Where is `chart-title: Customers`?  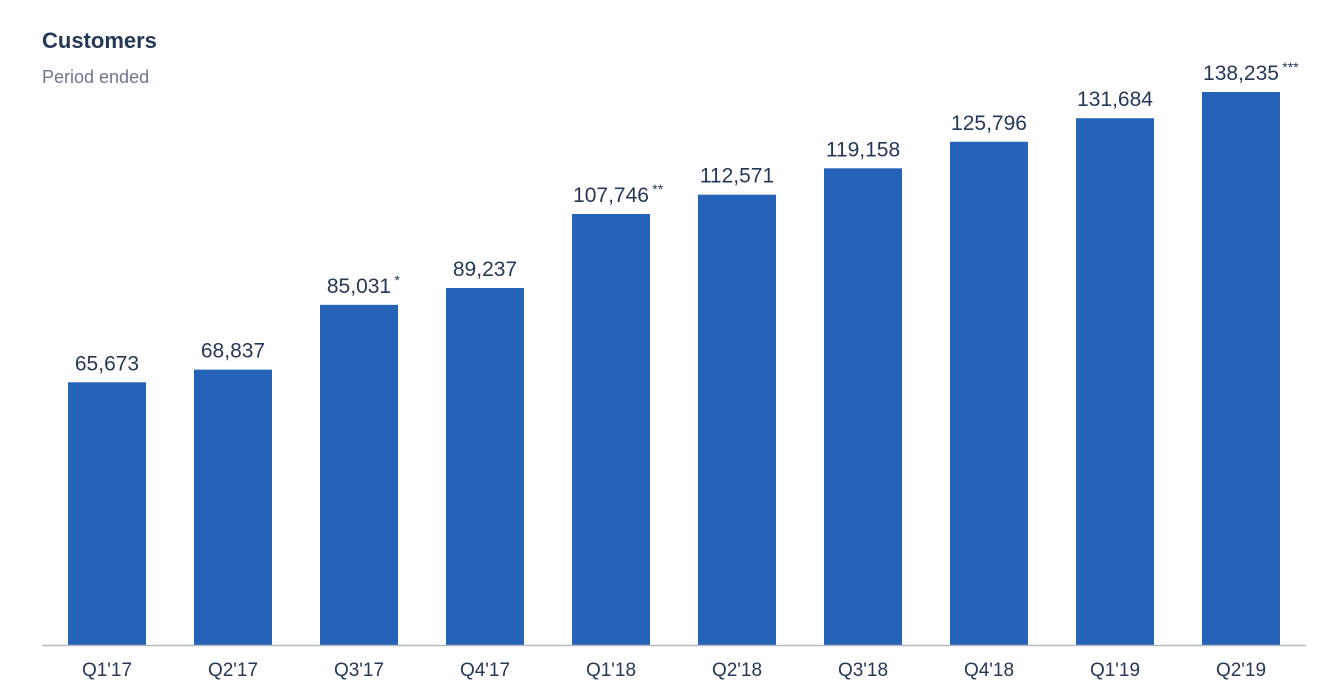
chart-title: Customers is located at coordinates (99, 40).